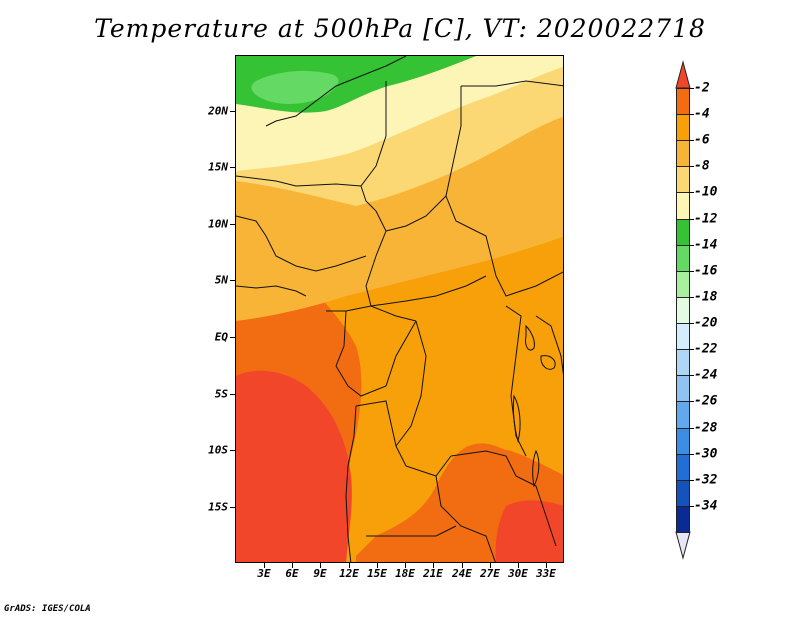 The height and width of the screenshot is (618, 800). I want to click on legend-arrow-bottom, so click(683, 545).